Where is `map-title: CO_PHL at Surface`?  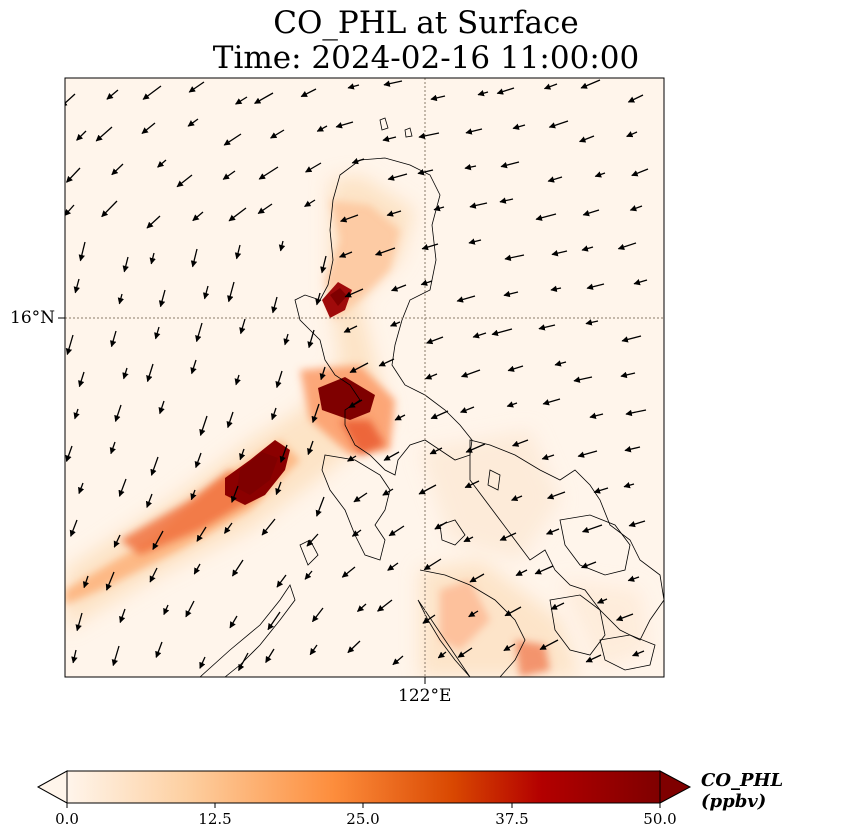
map-title: CO_PHL at Surface is located at coordinates (426, 23).